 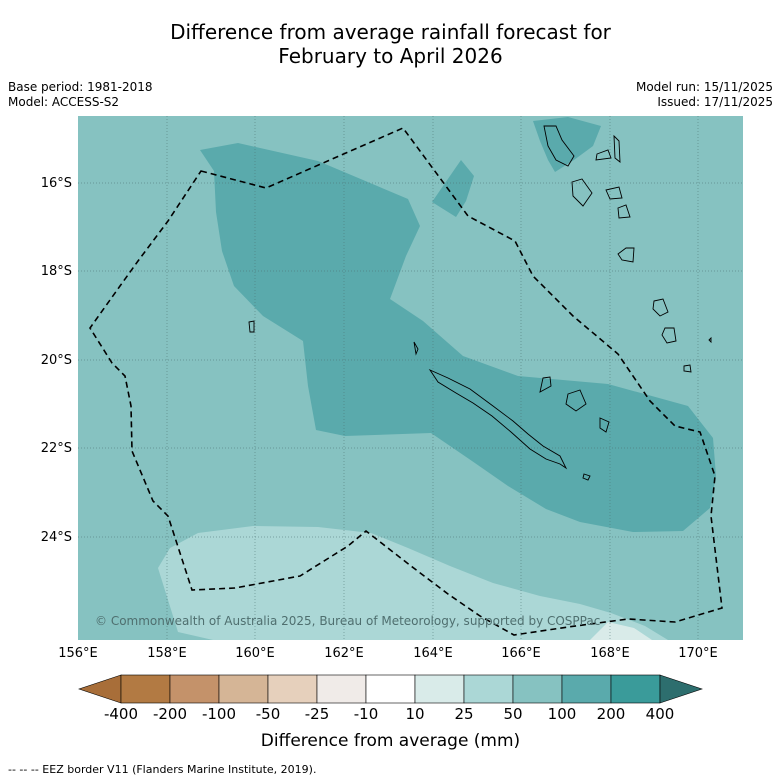 I want to click on colorbar-tick-label: 50, so click(x=513, y=714).